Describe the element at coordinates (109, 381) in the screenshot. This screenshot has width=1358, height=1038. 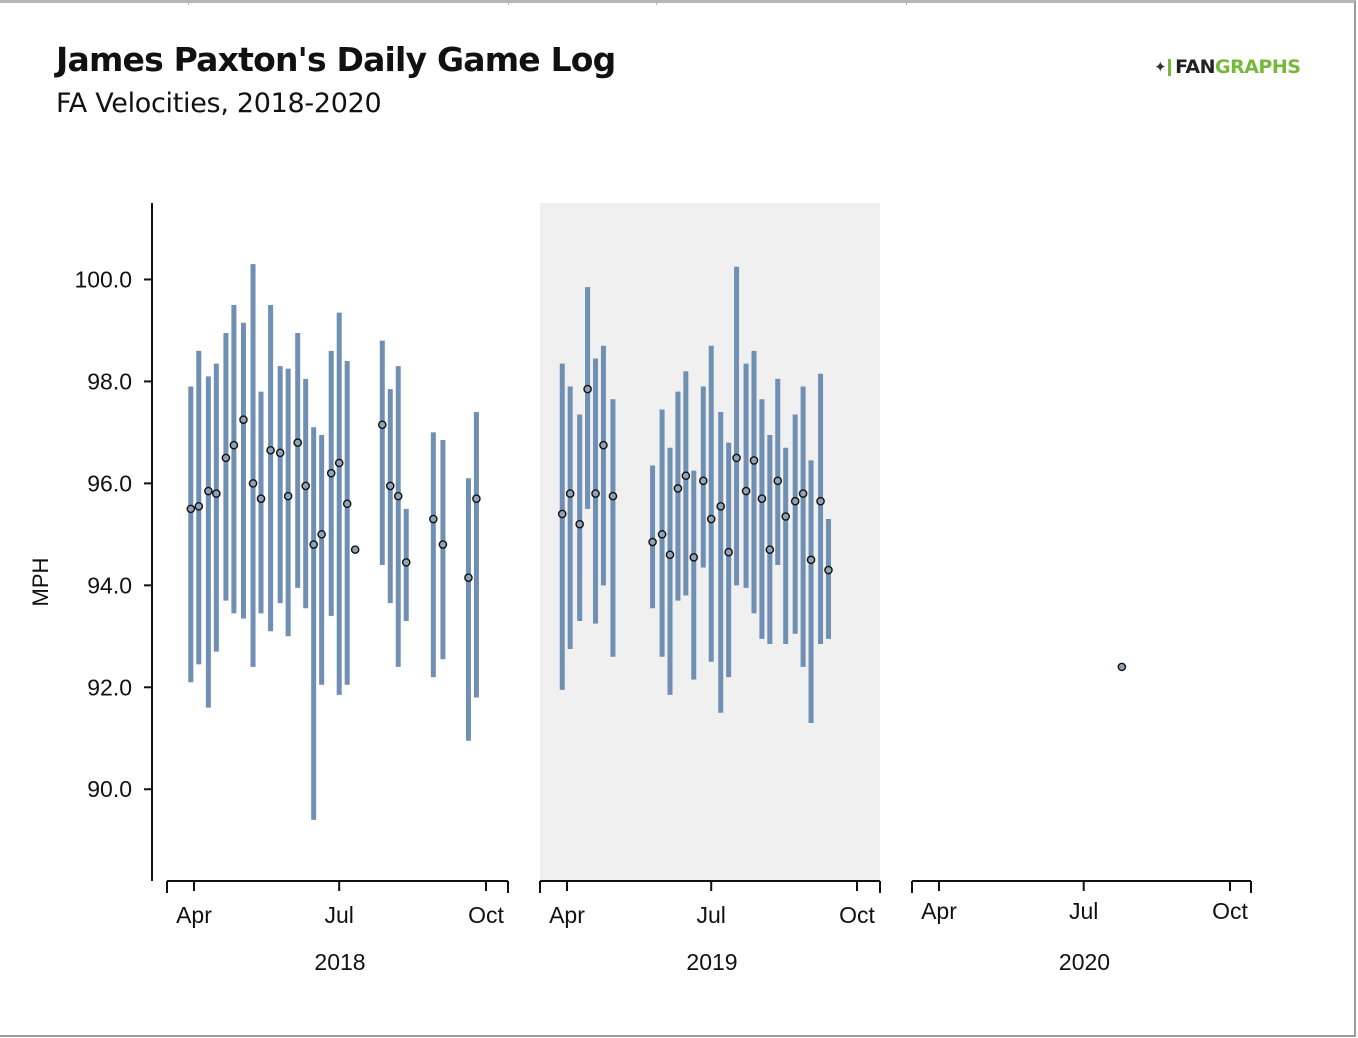
I see `y-tick-label: 98.0` at that location.